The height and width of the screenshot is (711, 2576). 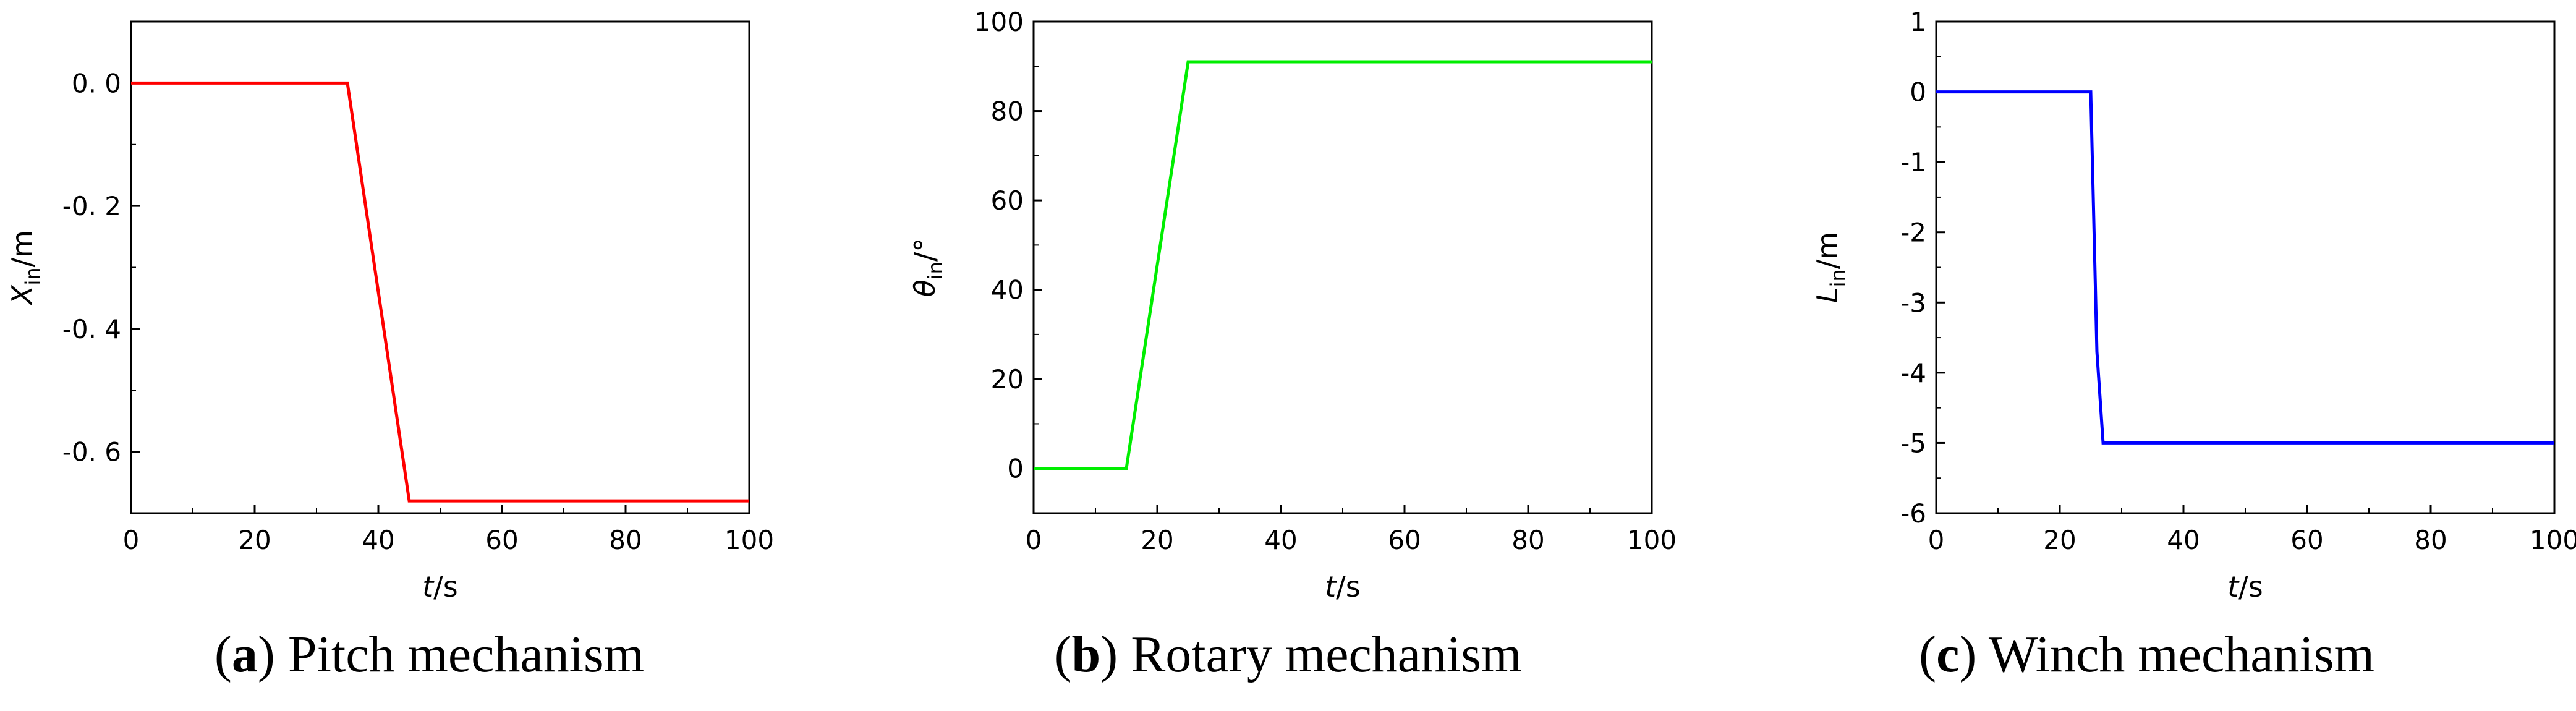 What do you see at coordinates (1007, 290) in the screenshot?
I see `y-tick-label-b-2: 40` at bounding box center [1007, 290].